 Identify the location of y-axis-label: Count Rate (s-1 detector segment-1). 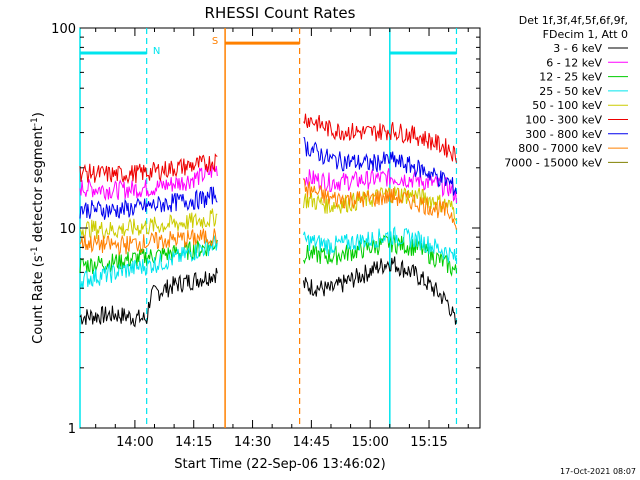
(38, 228).